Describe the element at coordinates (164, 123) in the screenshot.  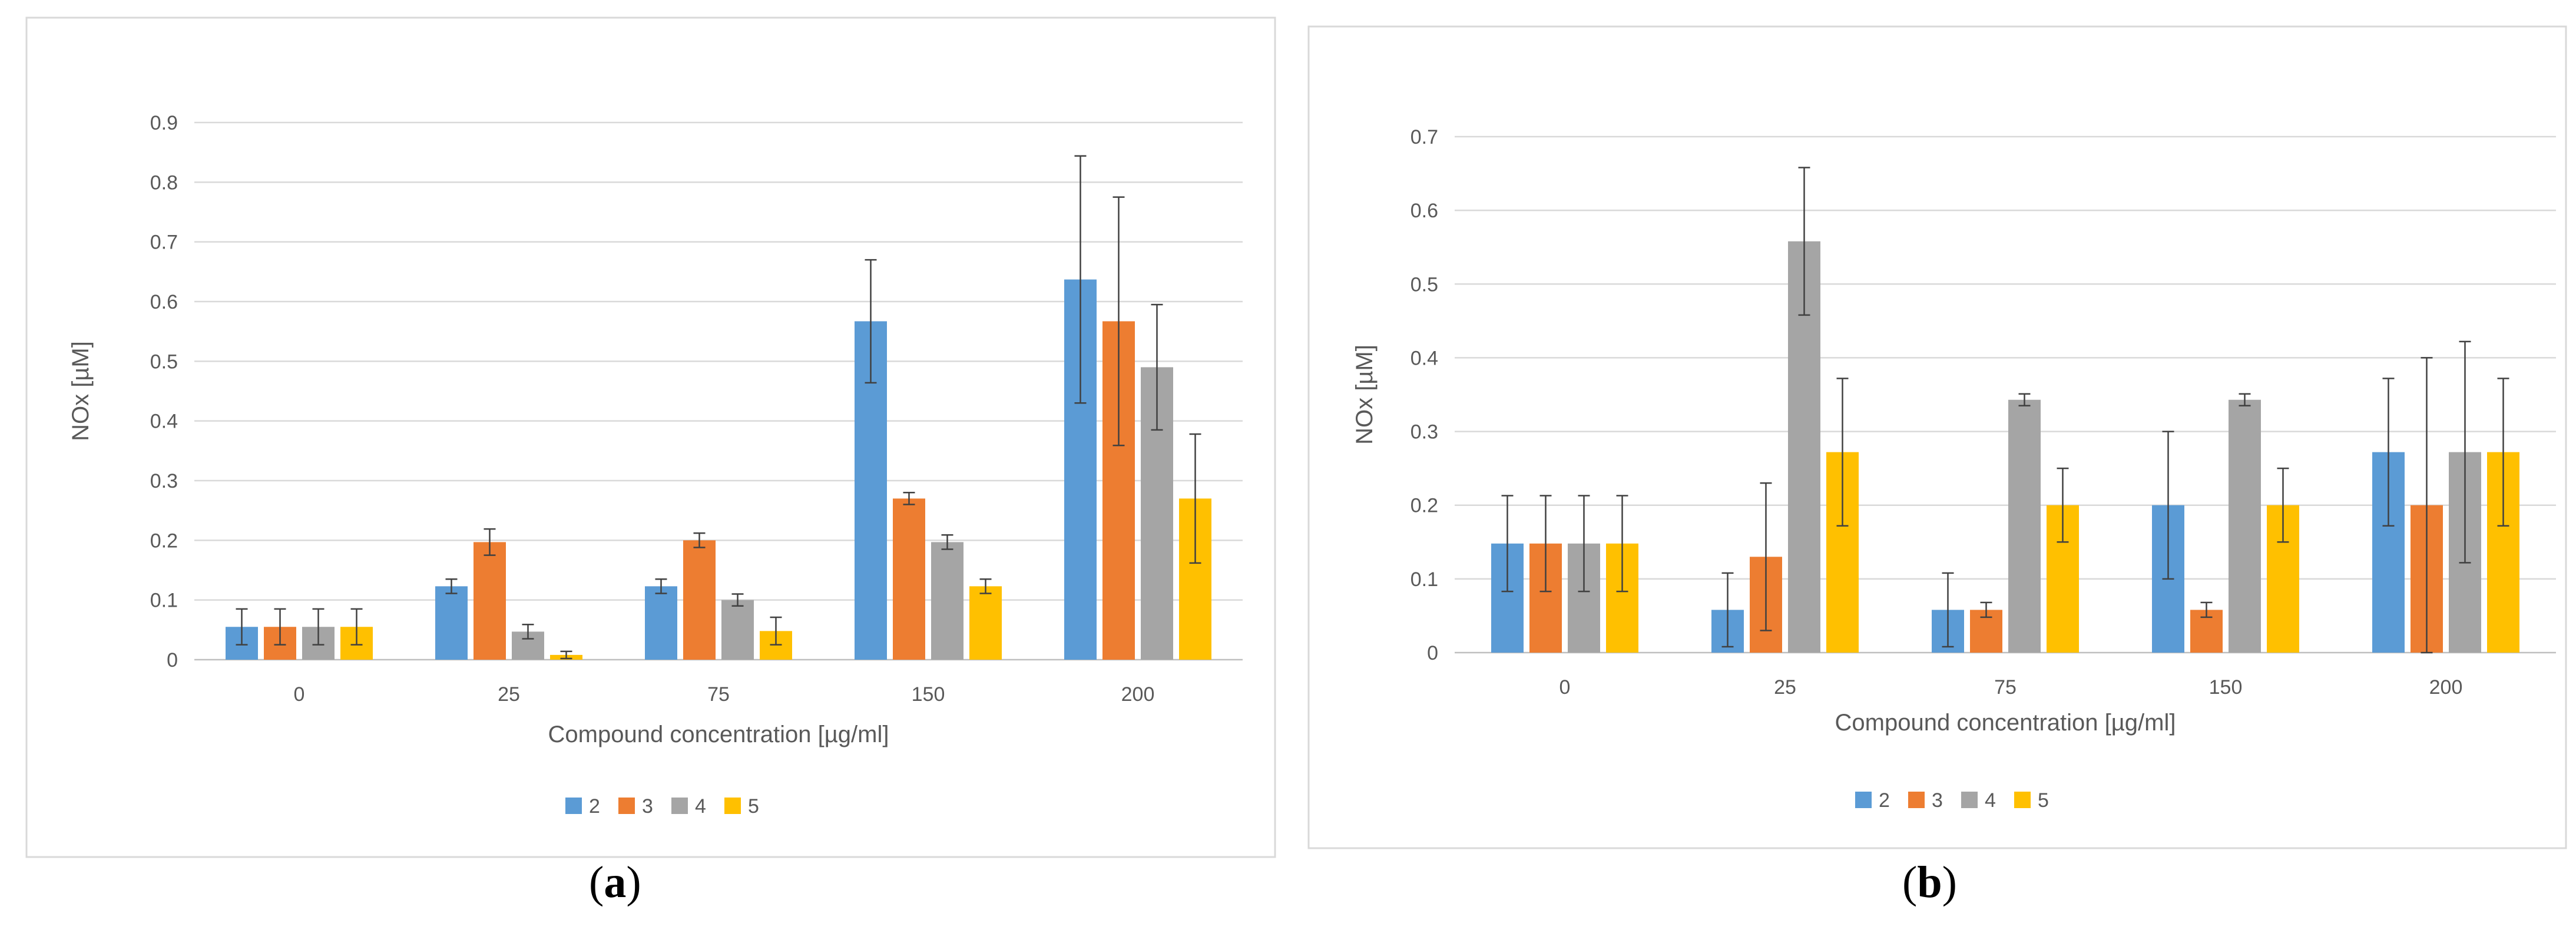
I see `y-tick-label: 0.9` at that location.